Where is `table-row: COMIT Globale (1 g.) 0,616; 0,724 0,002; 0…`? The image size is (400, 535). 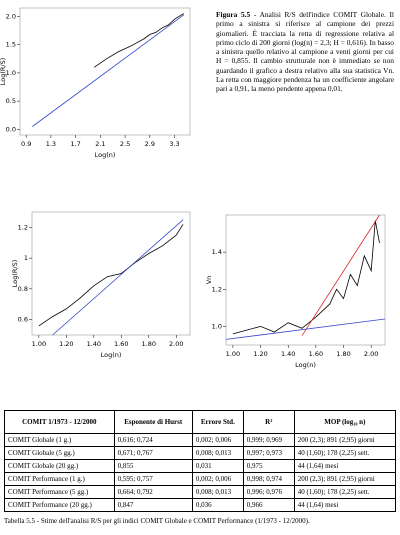
table-row: COMIT Globale (1 g.) 0,616; 0,724 0,002; 0… is located at coordinates (200, 440).